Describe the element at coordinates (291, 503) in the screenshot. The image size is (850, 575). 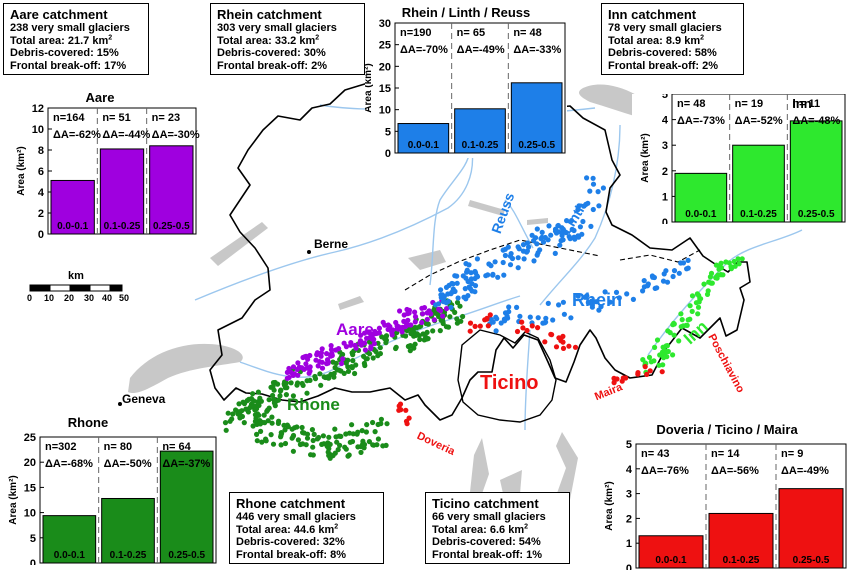
I see `info-title: Rhone catchment` at that location.